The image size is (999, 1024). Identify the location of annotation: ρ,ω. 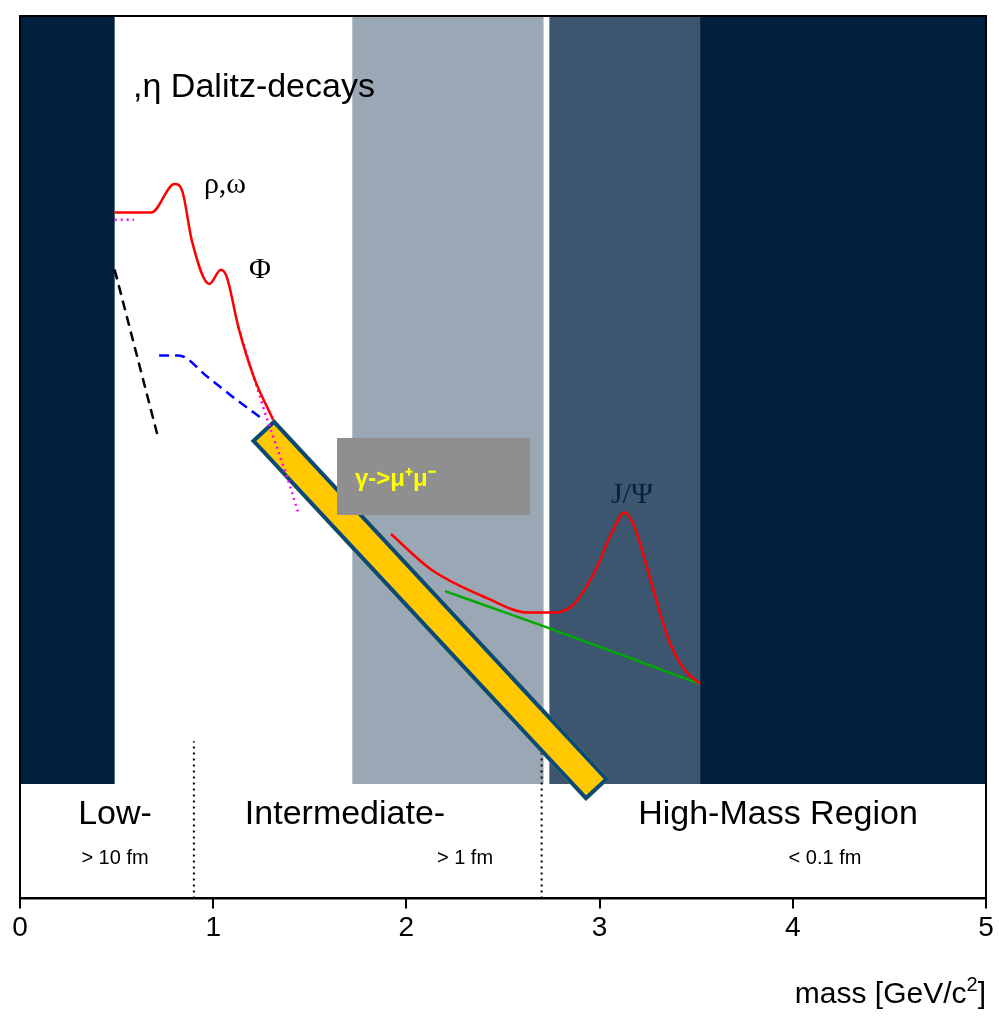
(225, 182).